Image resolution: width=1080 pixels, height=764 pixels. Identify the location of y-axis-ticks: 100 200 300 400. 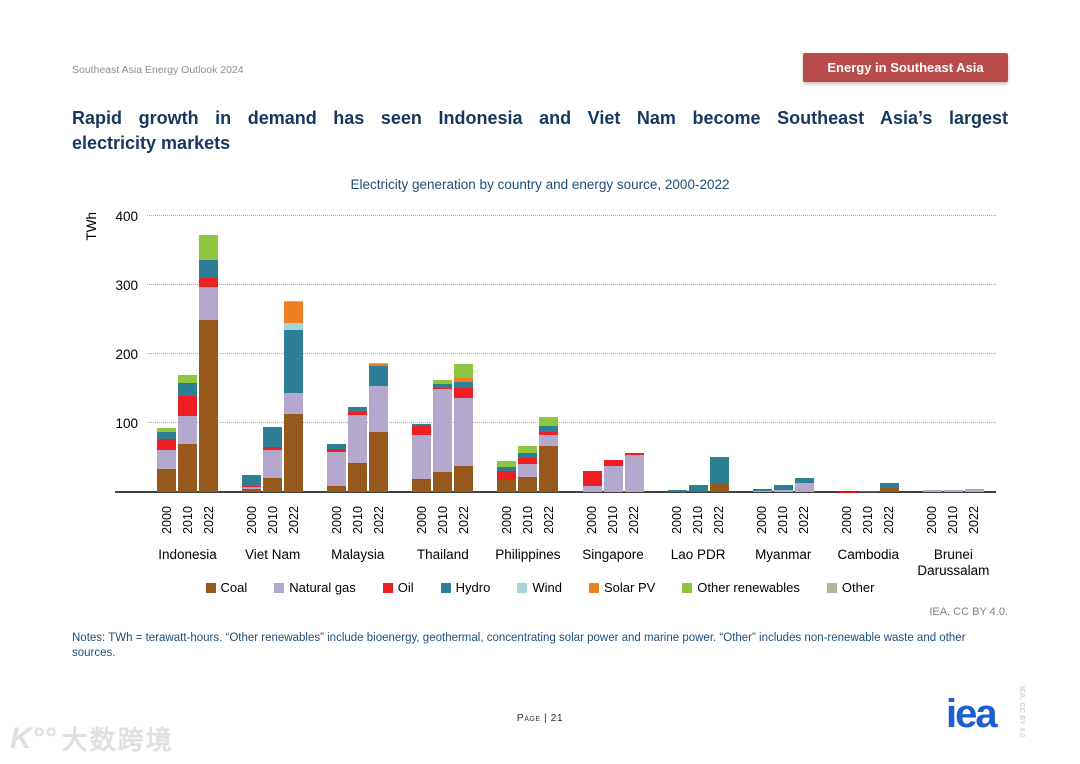
(118, 347).